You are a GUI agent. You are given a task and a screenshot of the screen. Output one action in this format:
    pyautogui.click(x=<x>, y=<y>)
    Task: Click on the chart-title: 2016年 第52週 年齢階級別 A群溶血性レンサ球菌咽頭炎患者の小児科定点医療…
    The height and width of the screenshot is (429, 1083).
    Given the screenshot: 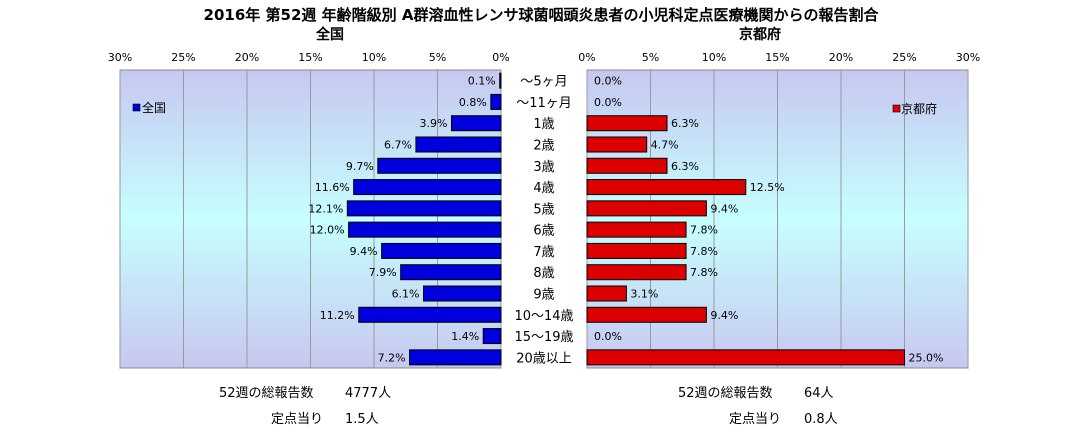 What is the action you would take?
    pyautogui.click(x=542, y=15)
    